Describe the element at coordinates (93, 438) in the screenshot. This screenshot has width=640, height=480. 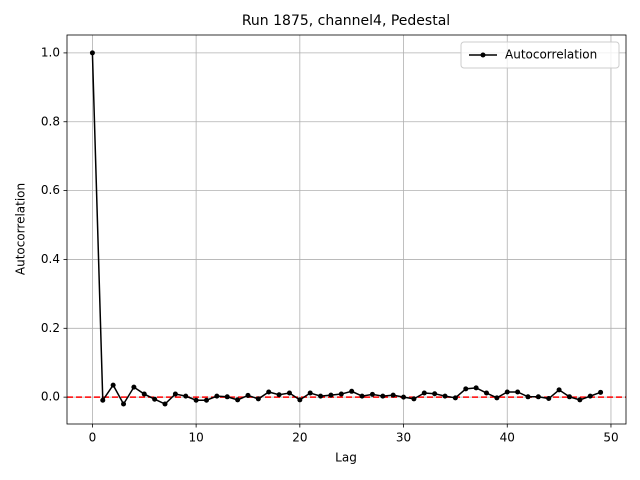
I see `x-tick-label: 0` at that location.